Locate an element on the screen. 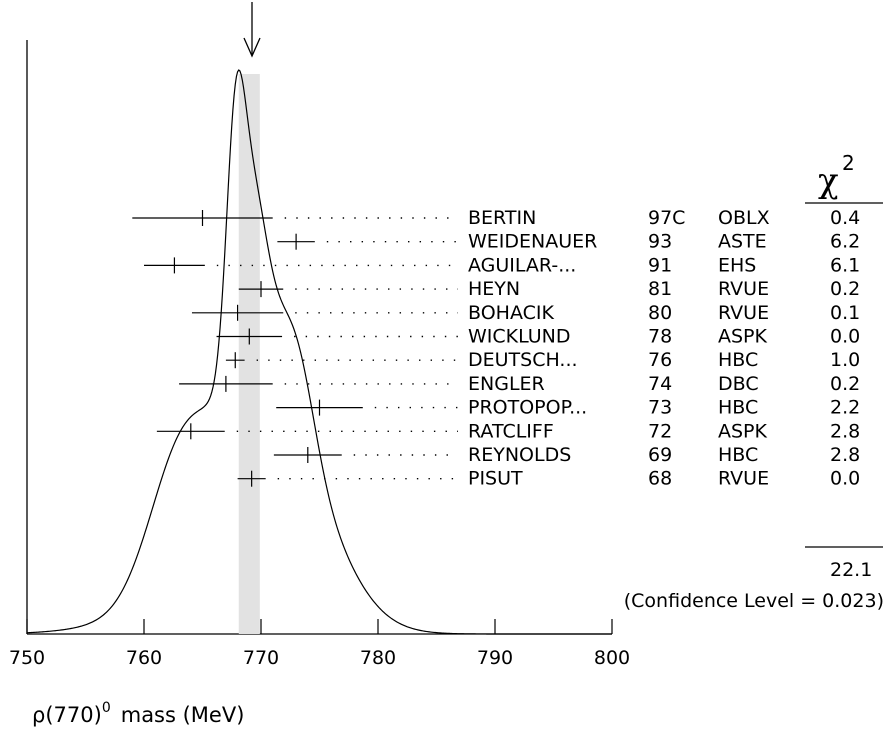  chi2-pisut: 0.0 is located at coordinates (845, 479).